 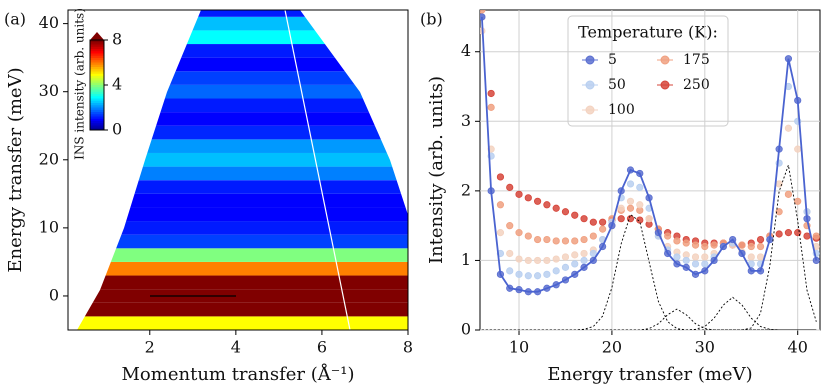 I want to click on colorbar-extend, so click(x=97, y=36).